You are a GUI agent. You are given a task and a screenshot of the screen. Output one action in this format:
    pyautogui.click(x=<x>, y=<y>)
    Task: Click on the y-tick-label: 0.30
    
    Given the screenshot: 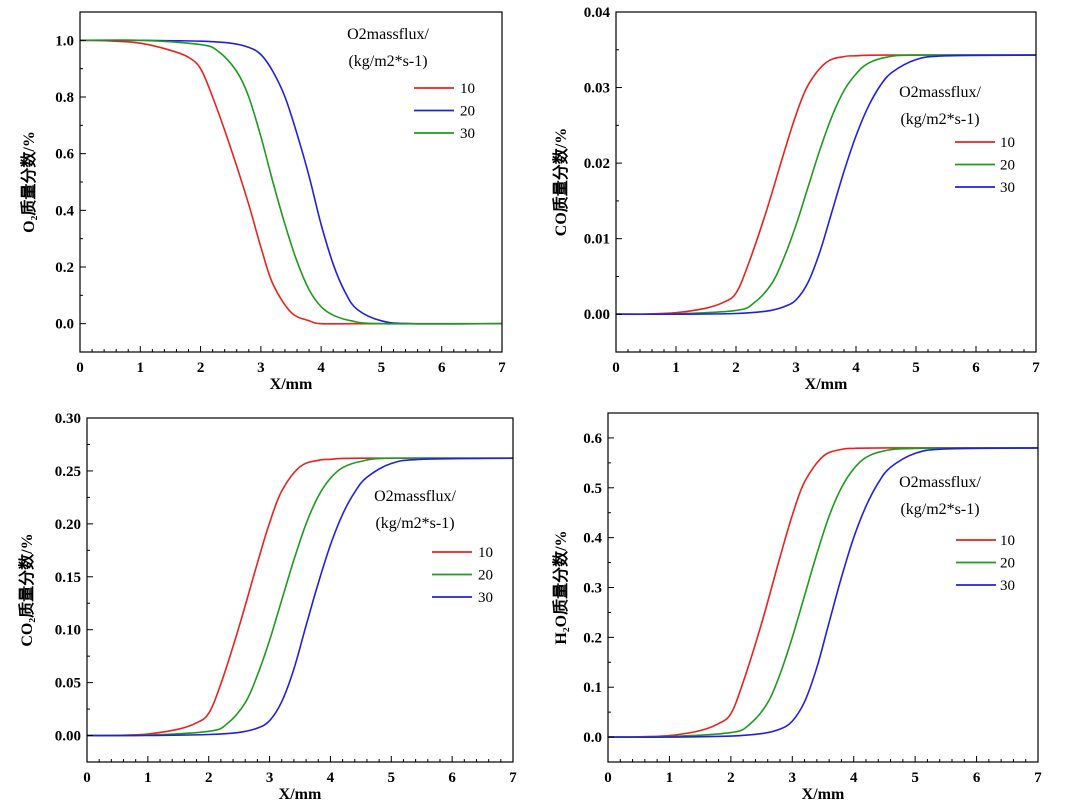 What is the action you would take?
    pyautogui.click(x=68, y=419)
    